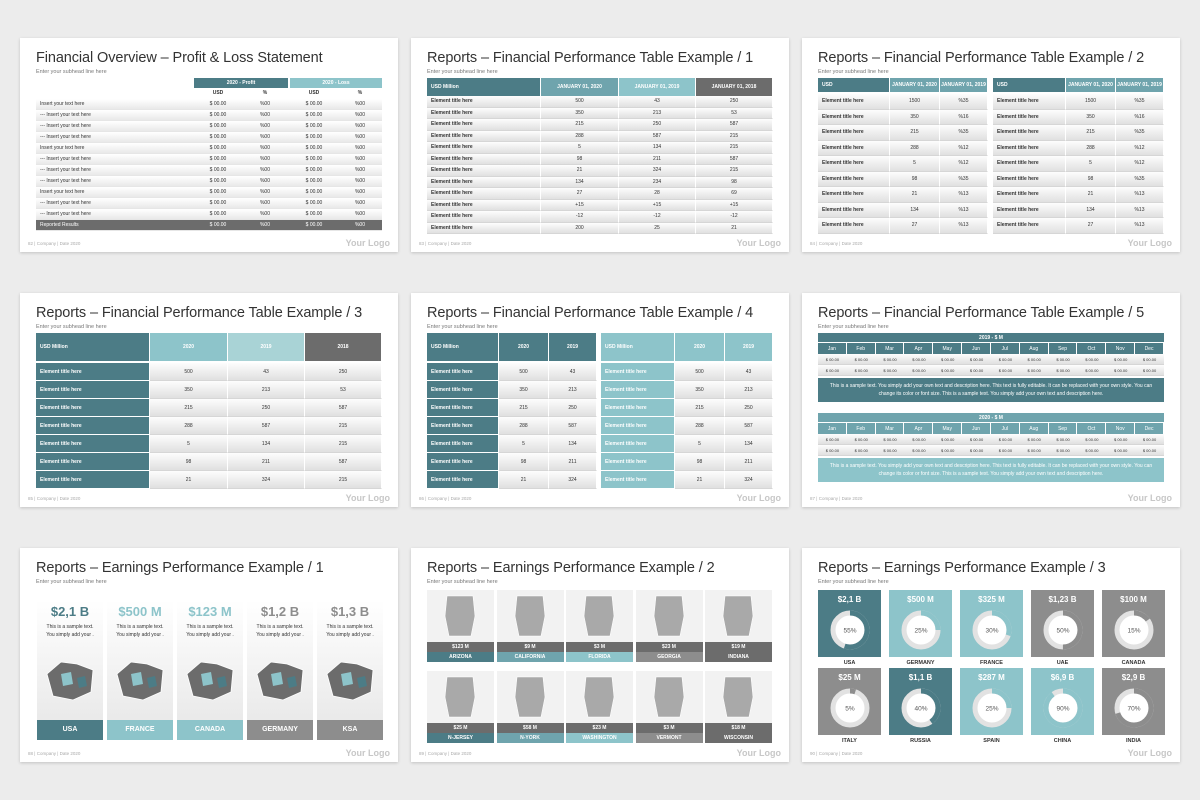  What do you see at coordinates (600, 194) in the screenshot?
I see `table-row: Element title here 27 28 69` at bounding box center [600, 194].